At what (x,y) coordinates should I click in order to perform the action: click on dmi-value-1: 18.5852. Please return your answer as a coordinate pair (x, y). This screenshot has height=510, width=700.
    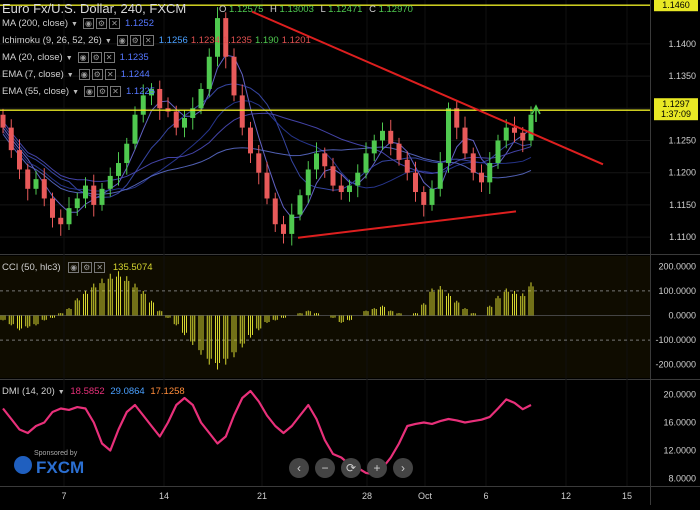
    Looking at the image, I should click on (87, 391).